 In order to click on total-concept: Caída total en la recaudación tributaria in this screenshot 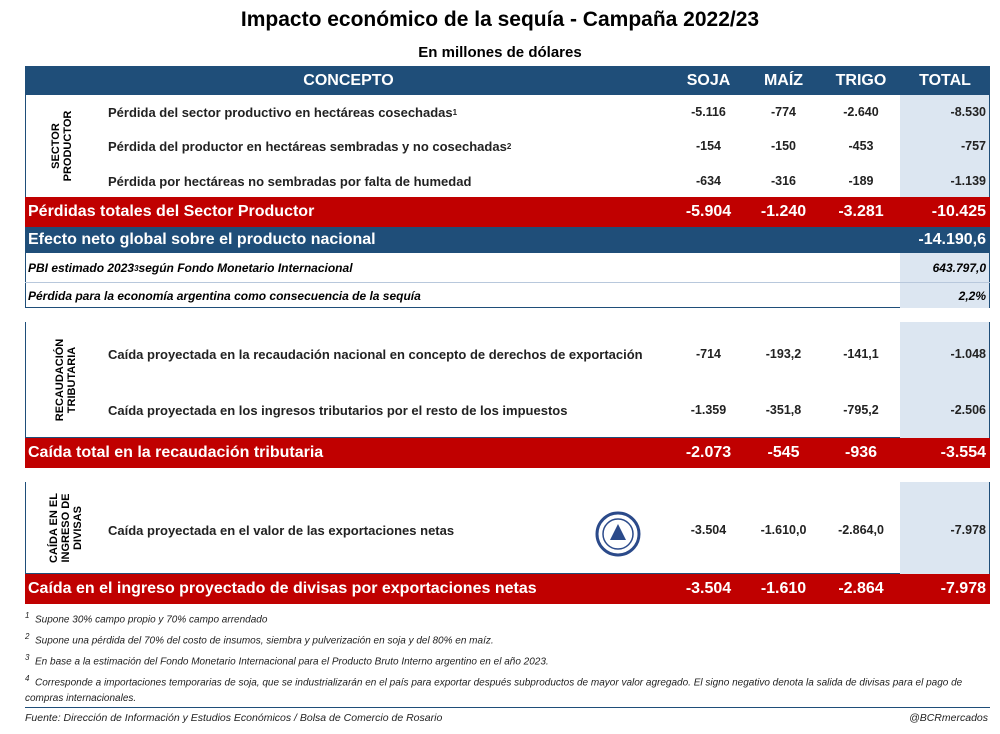, I will do `click(176, 452)`.